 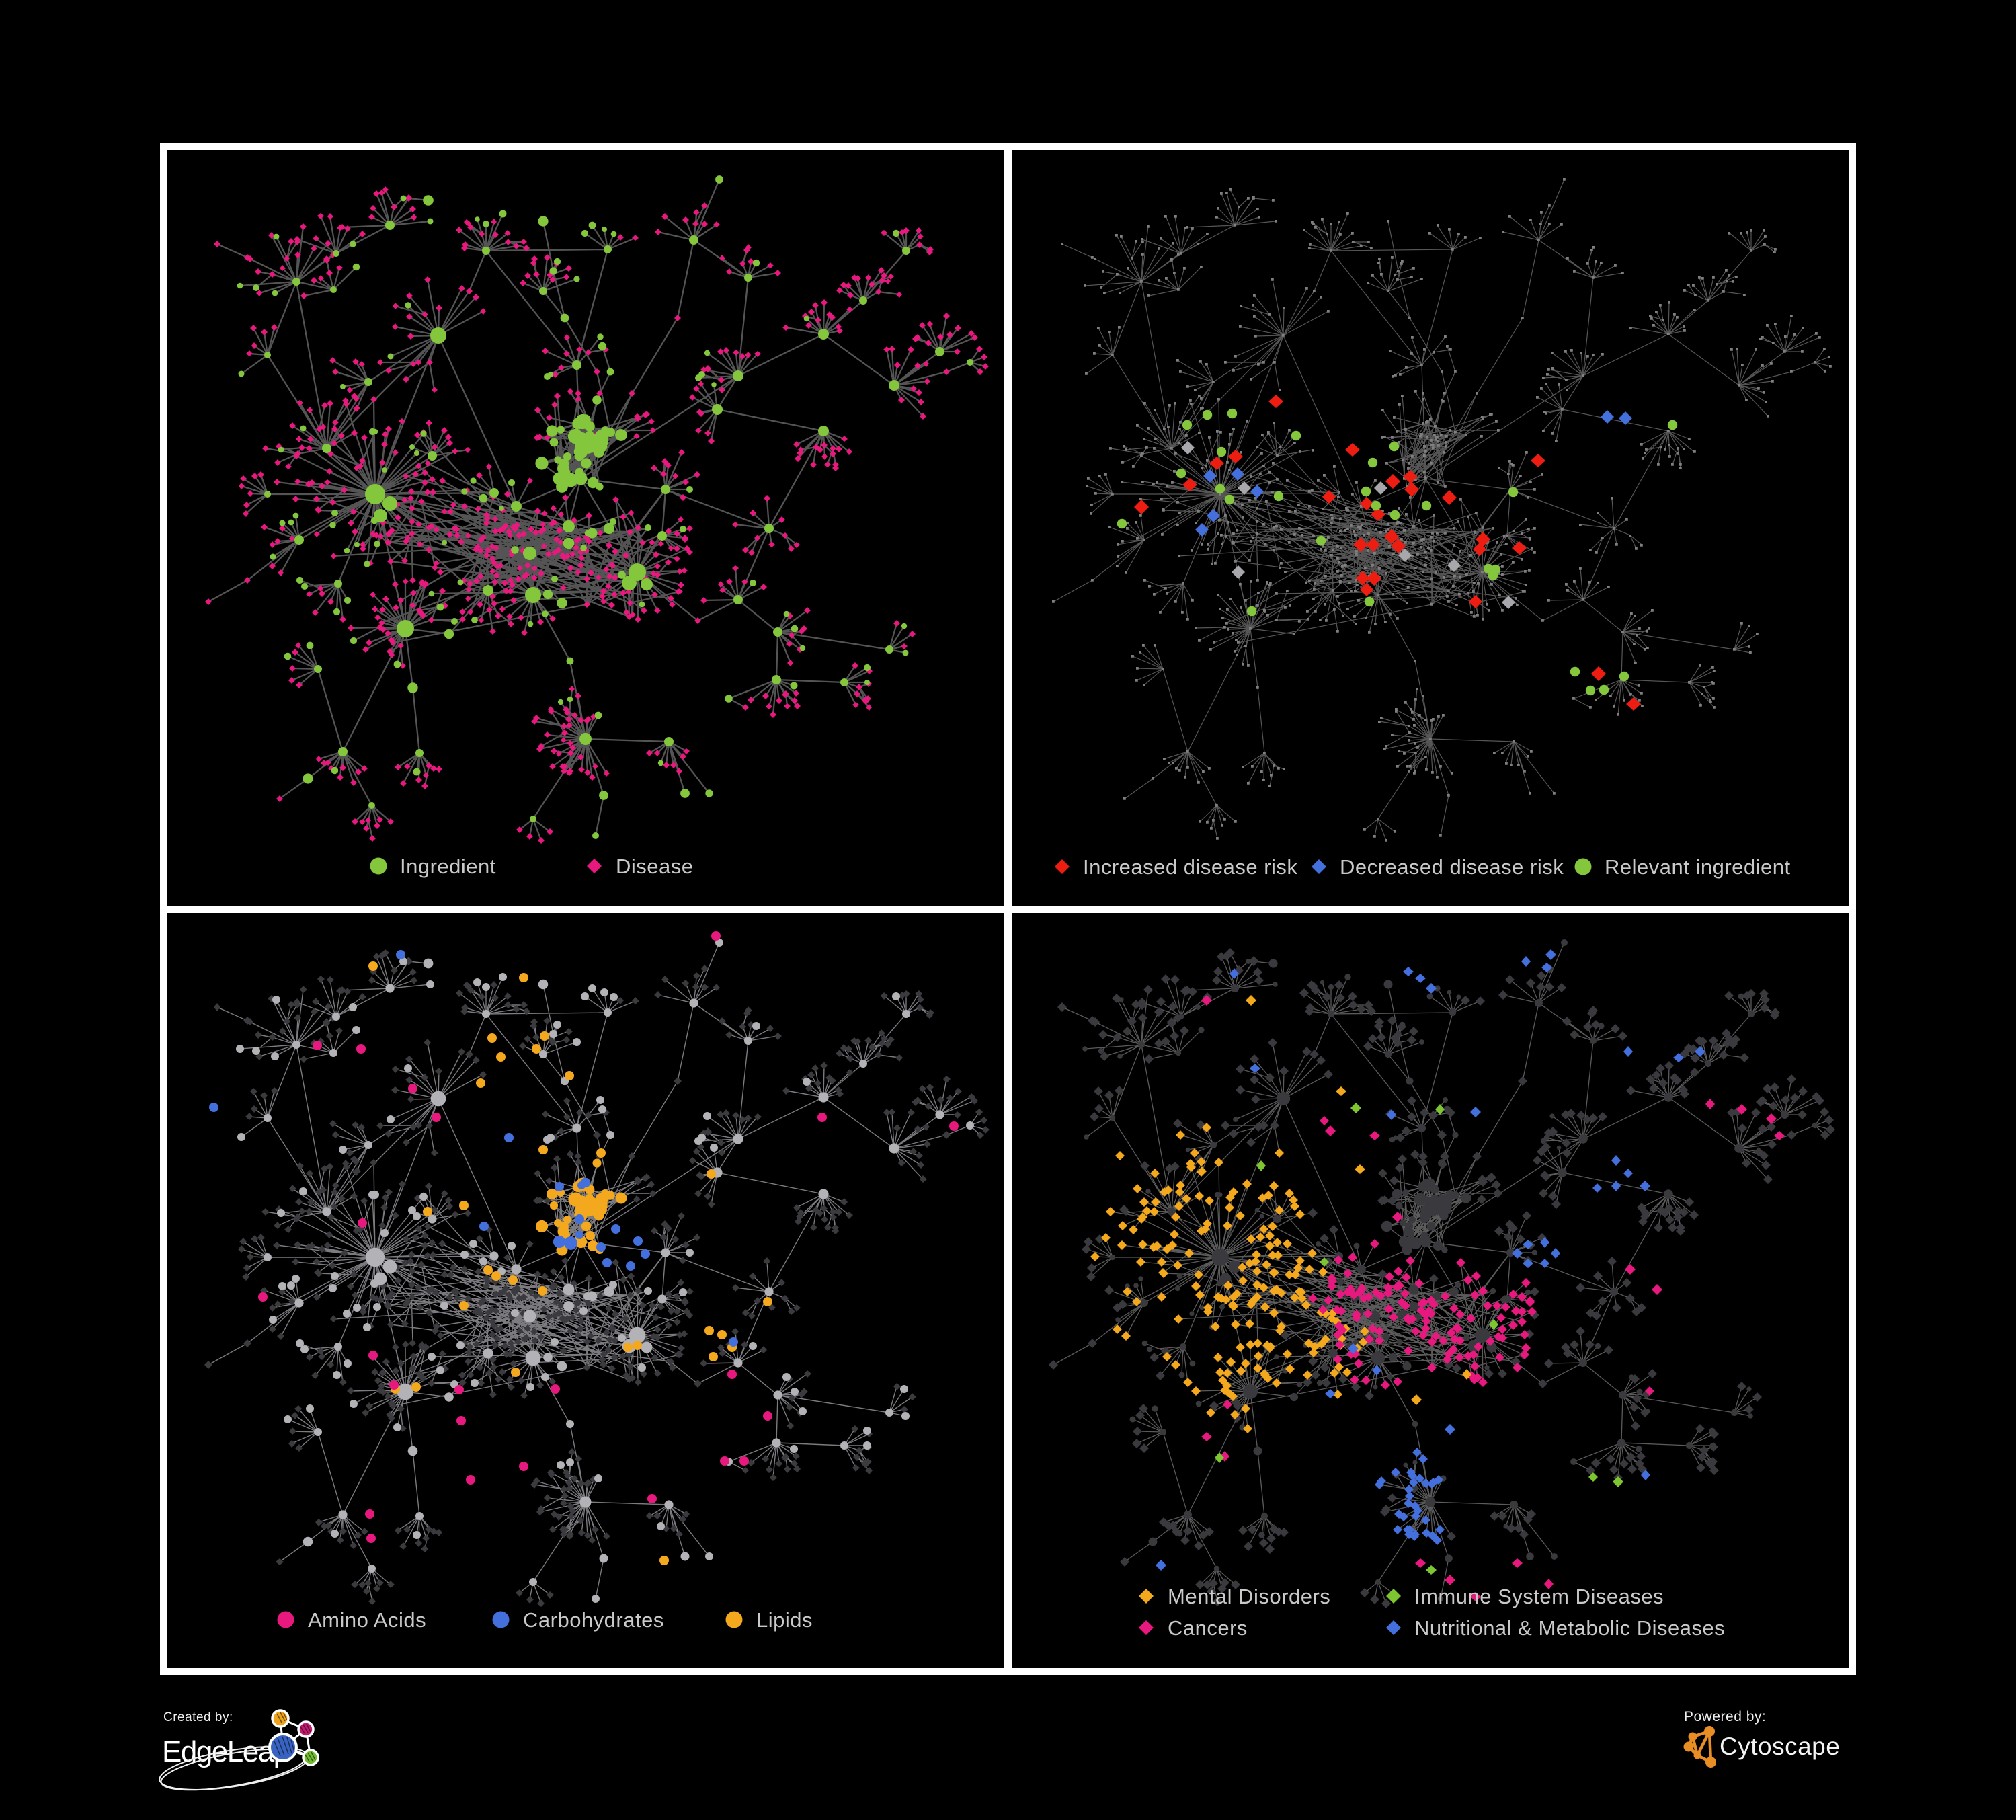 I want to click on svg-text: Amino Acids, so click(x=367, y=1620).